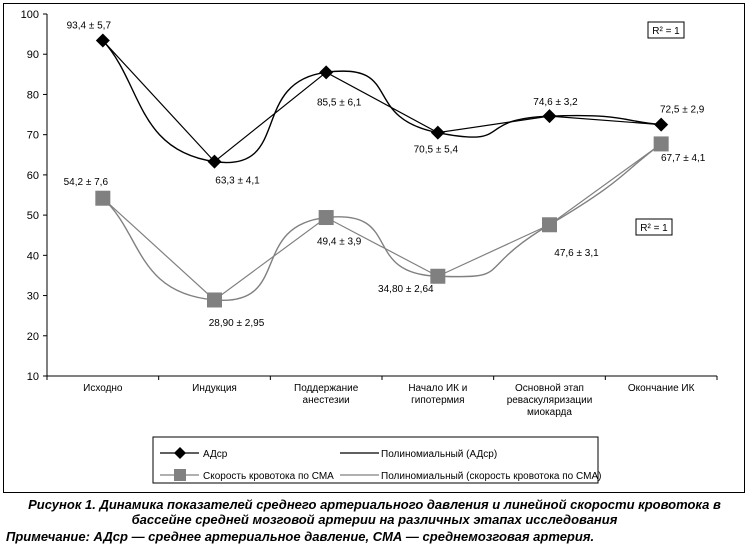  What do you see at coordinates (406, 289) in the screenshot?
I see `data-label: 34,80 ± 2,64` at bounding box center [406, 289].